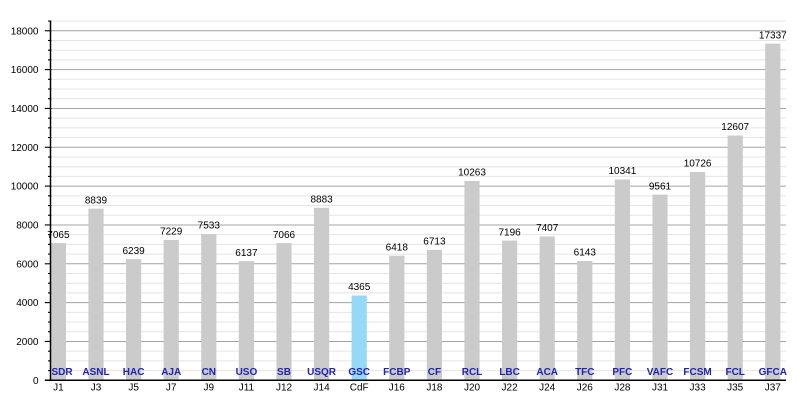 This screenshot has height=400, width=800. I want to click on svg-text: 17337, so click(773, 35).